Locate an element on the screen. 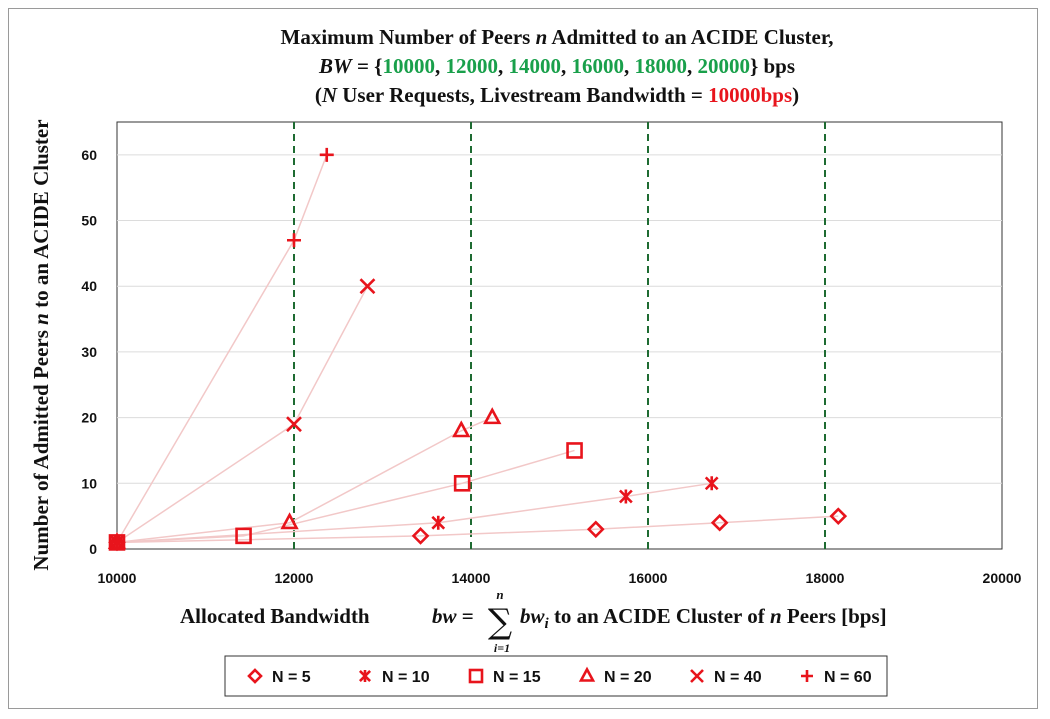 The height and width of the screenshot is (719, 1050). y-tick-60: 60 is located at coordinates (89, 155).